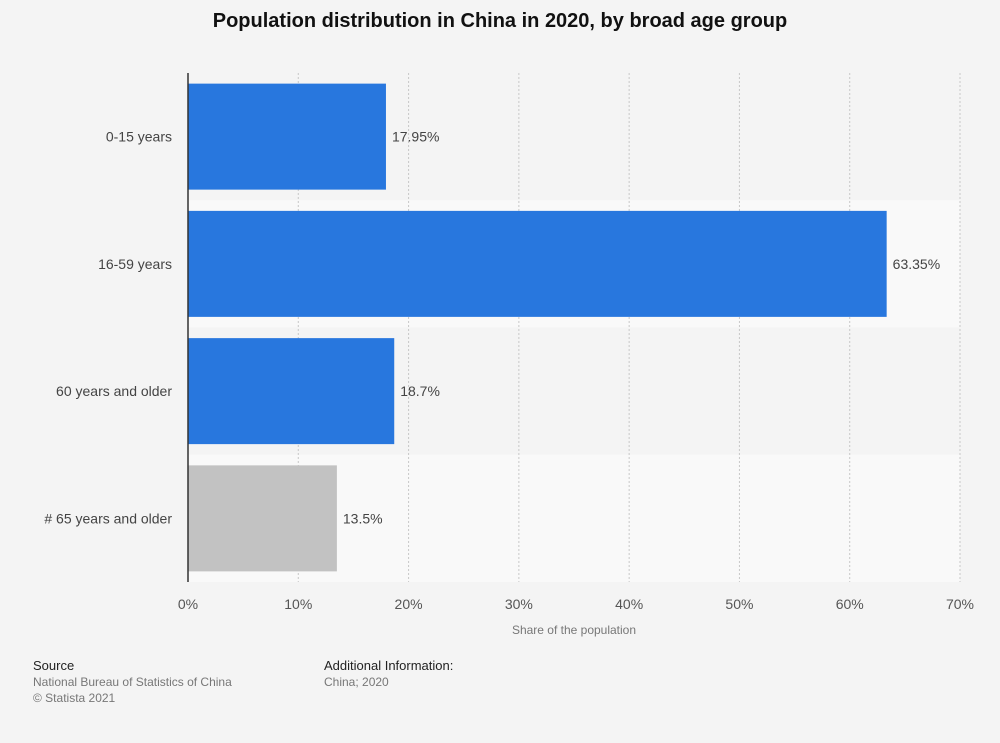  I want to click on x-axis-title: Share of the population, so click(574, 630).